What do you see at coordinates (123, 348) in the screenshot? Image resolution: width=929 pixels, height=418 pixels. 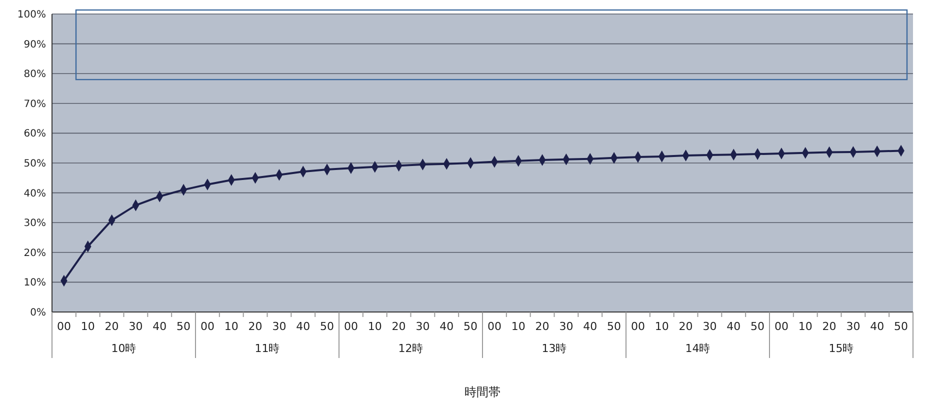 I see `text: 10時` at bounding box center [123, 348].